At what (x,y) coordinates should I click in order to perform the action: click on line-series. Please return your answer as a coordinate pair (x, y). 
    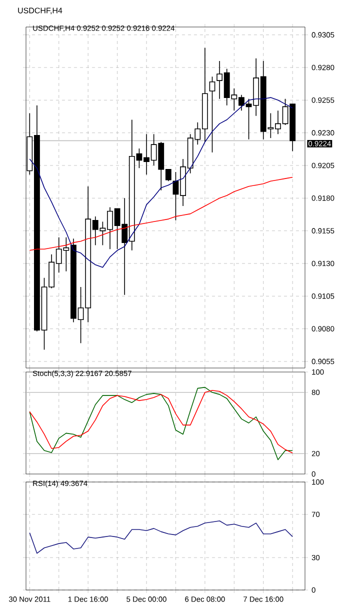
    Looking at the image, I should click on (161, 537).